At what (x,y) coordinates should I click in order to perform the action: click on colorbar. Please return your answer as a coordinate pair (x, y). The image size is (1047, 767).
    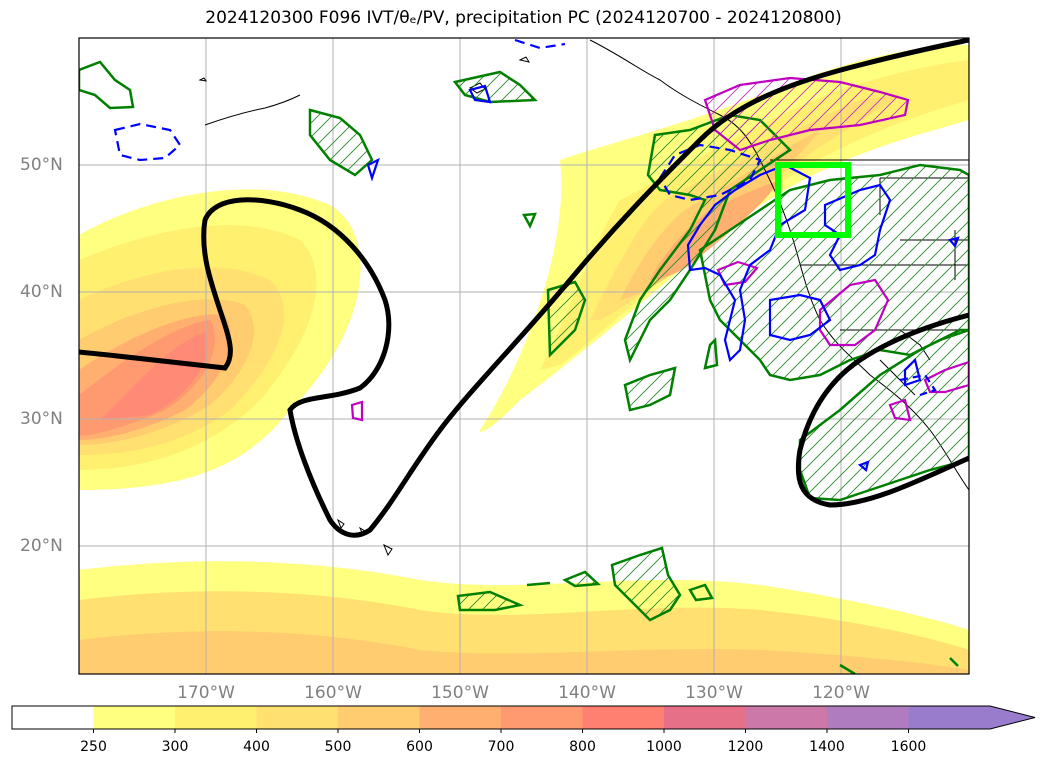
    Looking at the image, I should click on (523, 719).